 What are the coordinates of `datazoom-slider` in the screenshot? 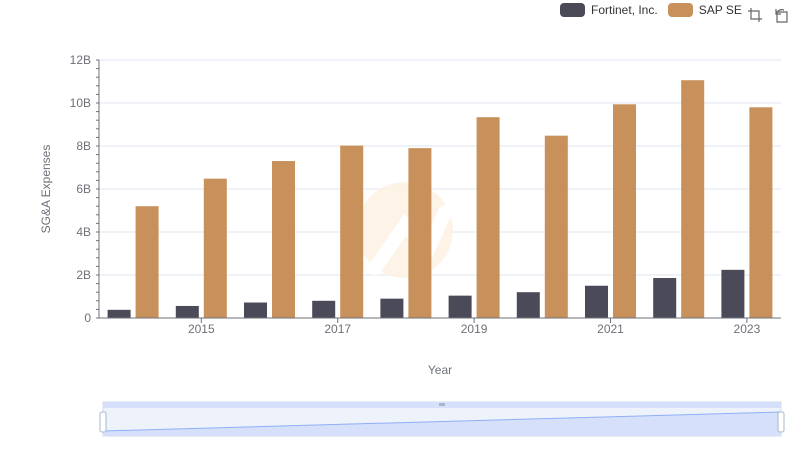 It's located at (442, 419).